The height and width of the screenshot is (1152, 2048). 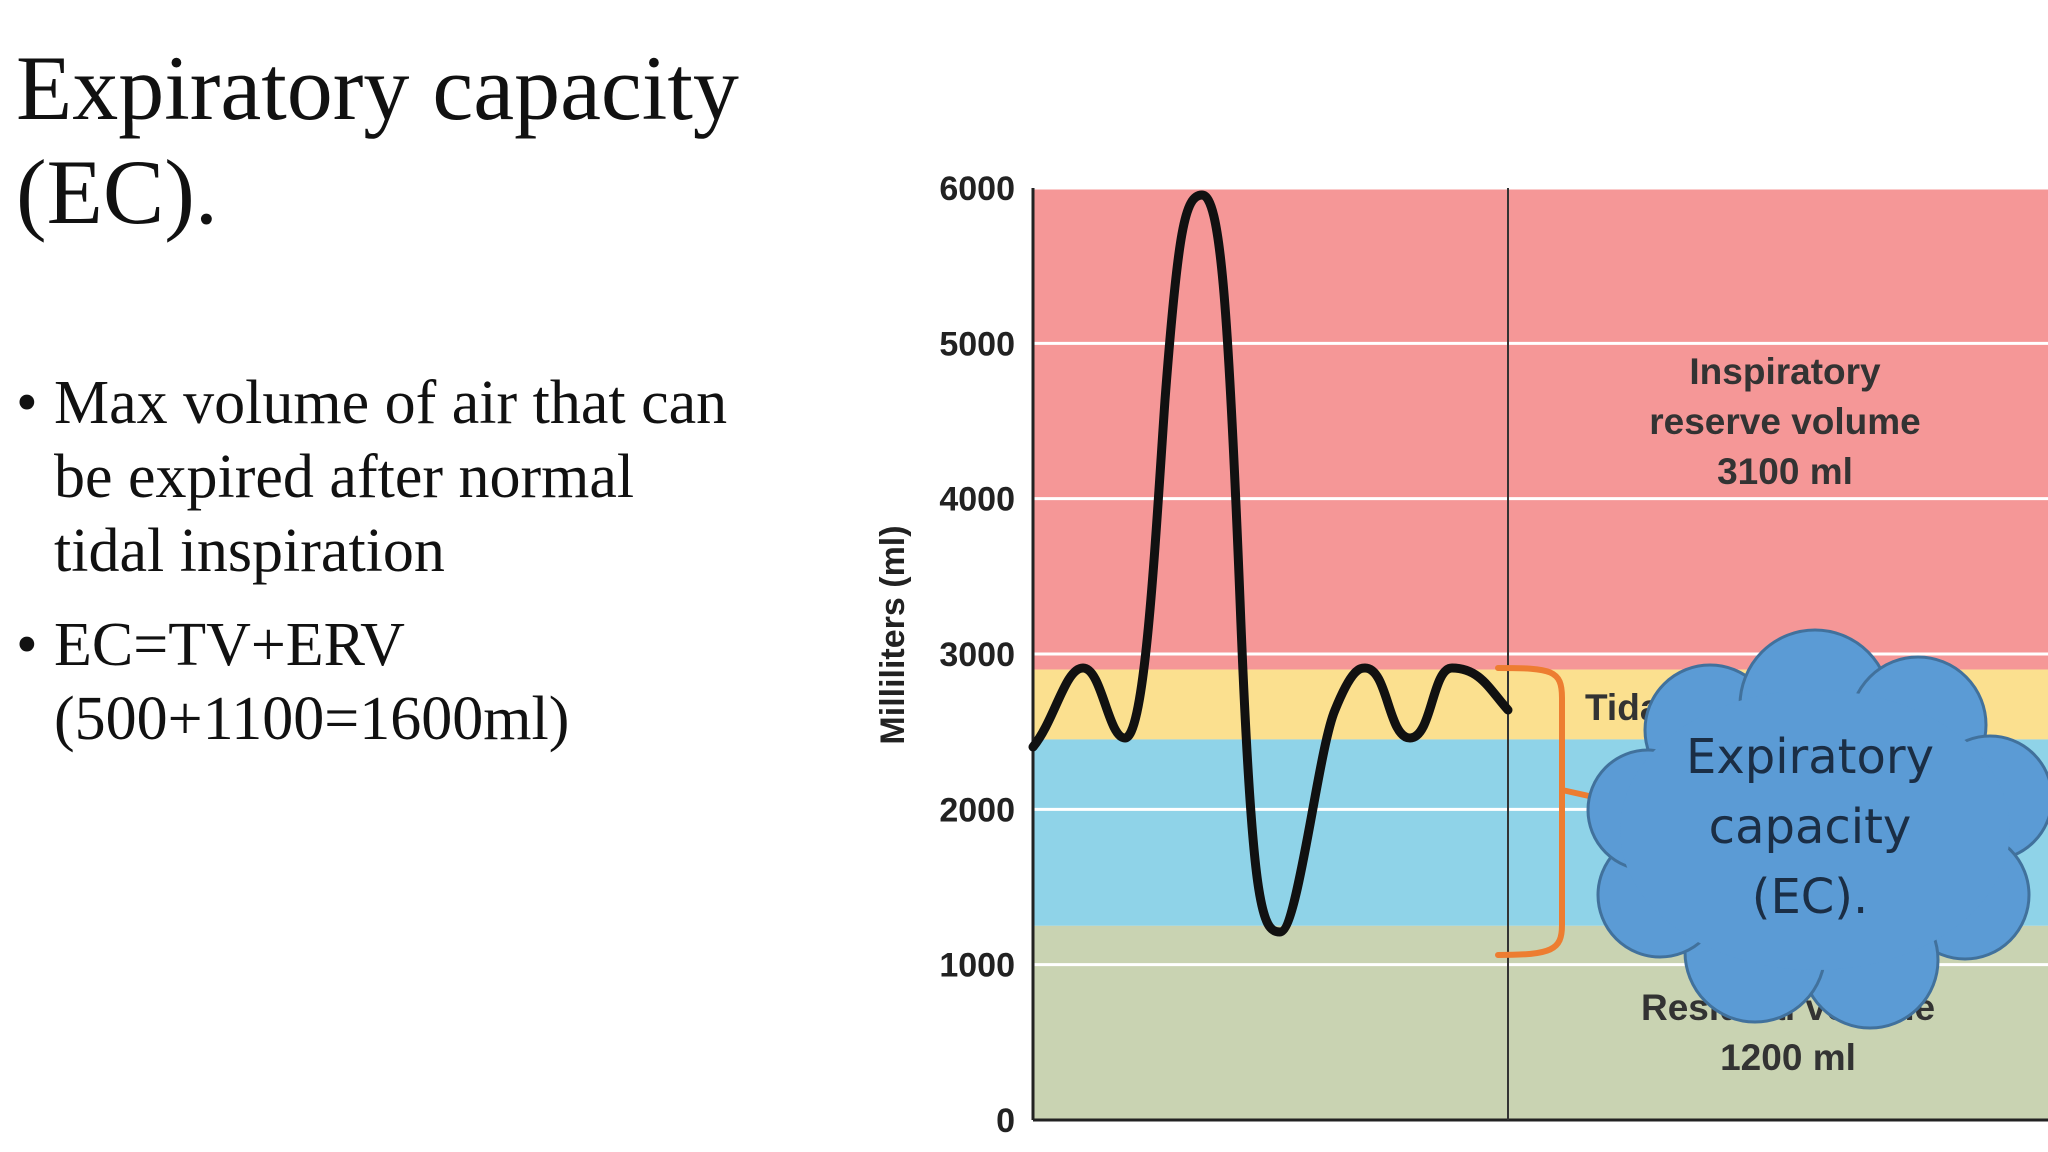 What do you see at coordinates (312, 719) in the screenshot?
I see `bullet-line: (500+1100=1600ml)` at bounding box center [312, 719].